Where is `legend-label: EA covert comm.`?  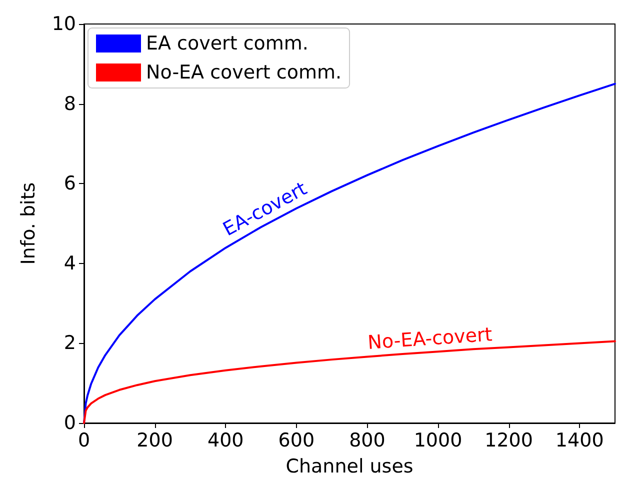 legend-label: EA covert comm. is located at coordinates (227, 43).